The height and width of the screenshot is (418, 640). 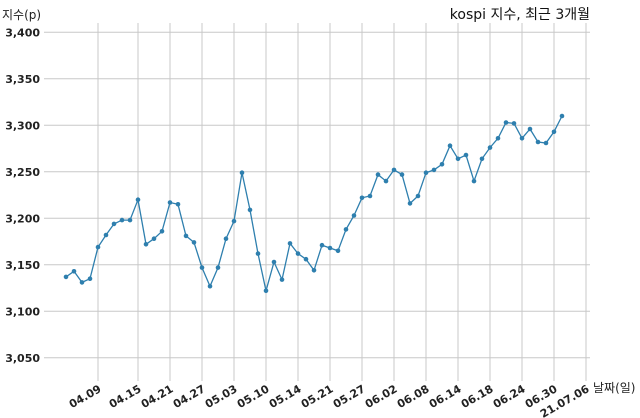 I want to click on x-tick-label: 04.09, so click(x=85, y=396).